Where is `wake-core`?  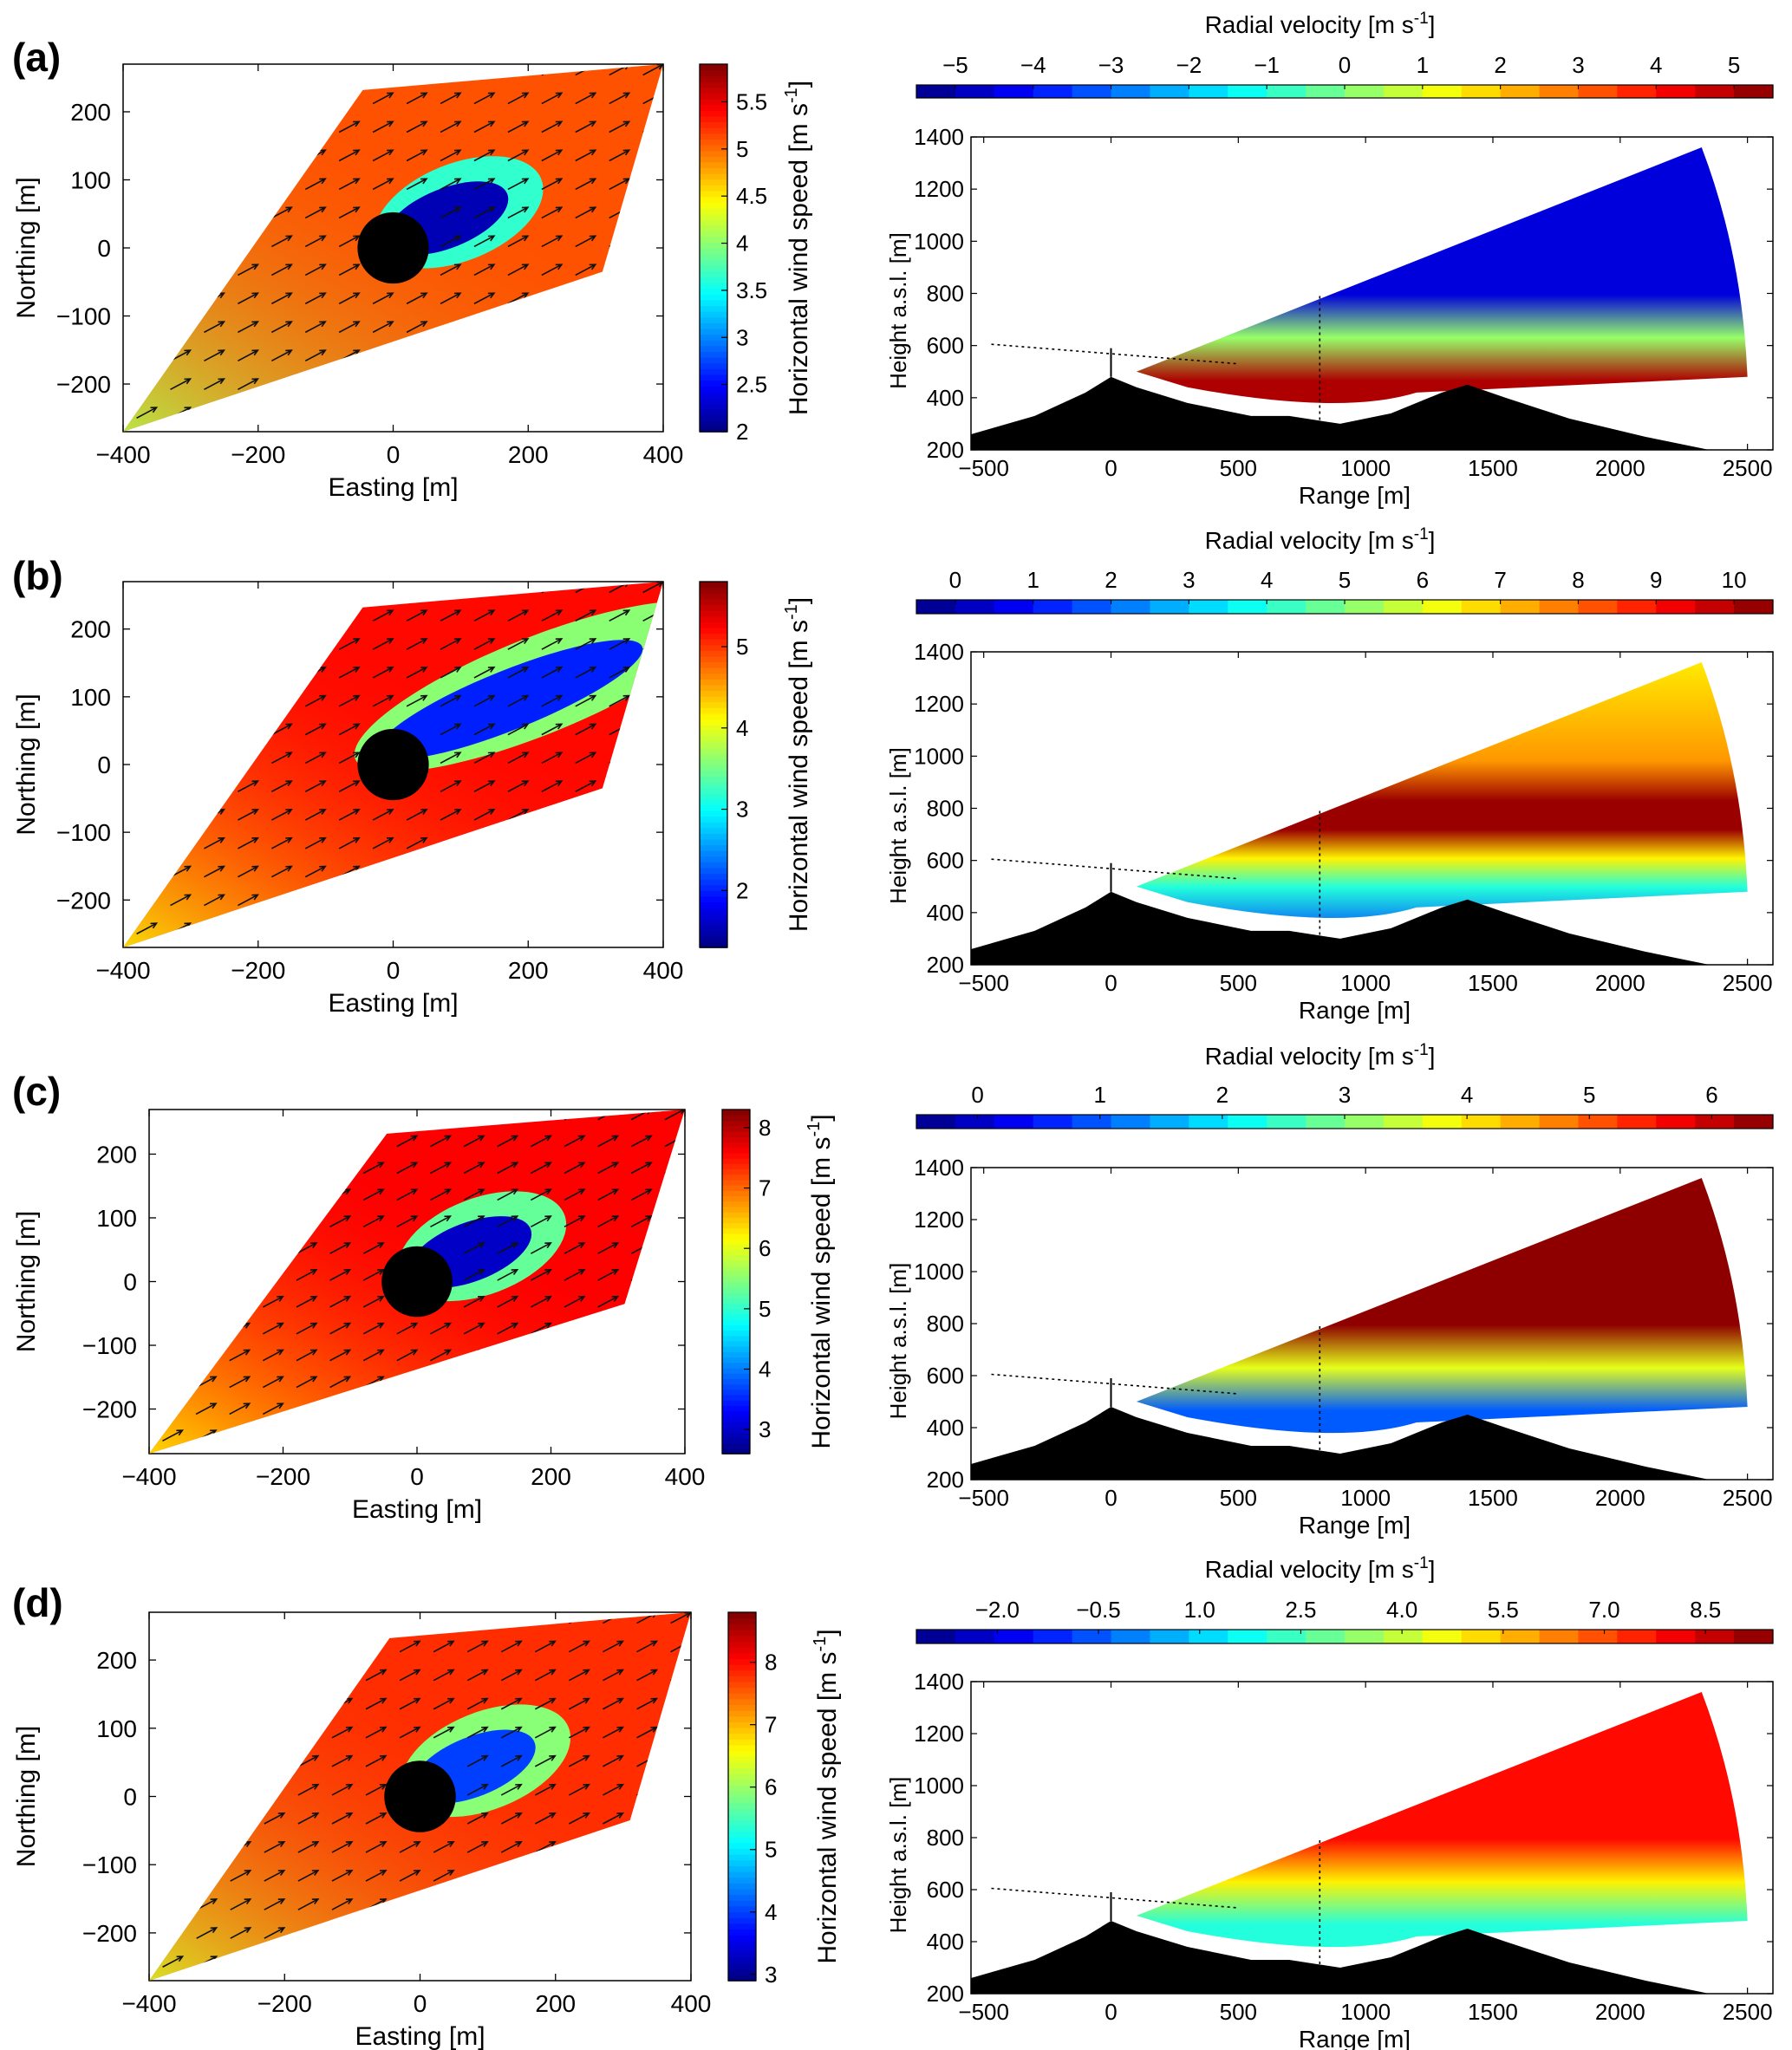
wake-core is located at coordinates (509, 700).